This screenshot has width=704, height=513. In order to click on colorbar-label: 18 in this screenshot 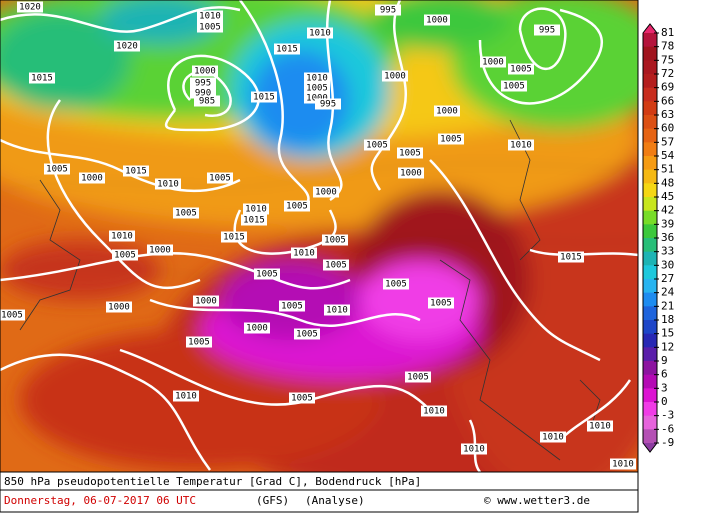, I will do `click(667, 319)`.